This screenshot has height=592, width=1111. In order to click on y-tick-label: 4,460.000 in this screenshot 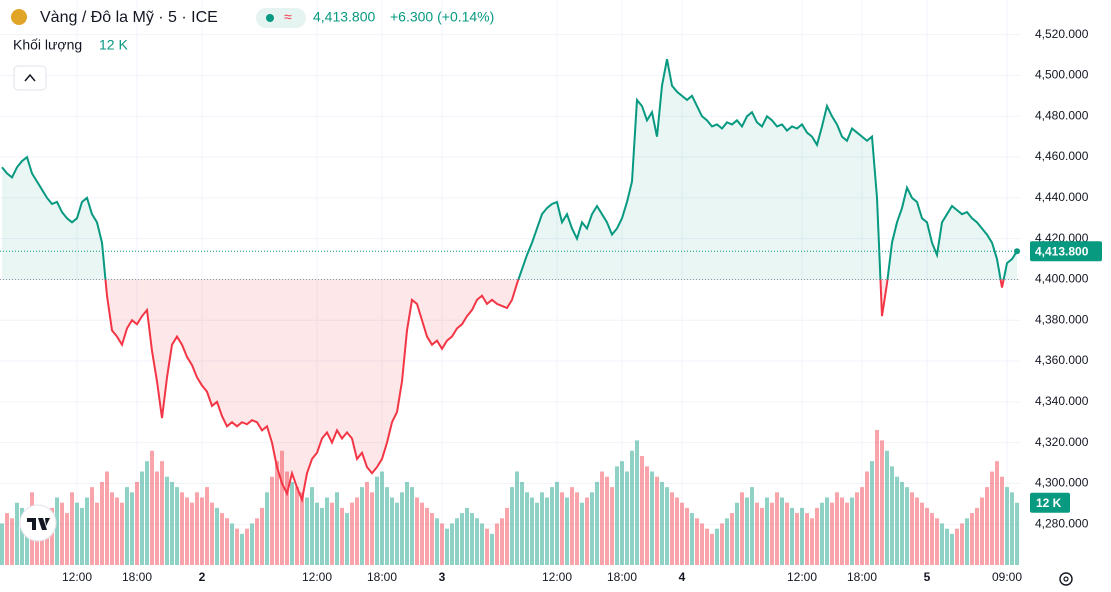, I will do `click(1062, 156)`.